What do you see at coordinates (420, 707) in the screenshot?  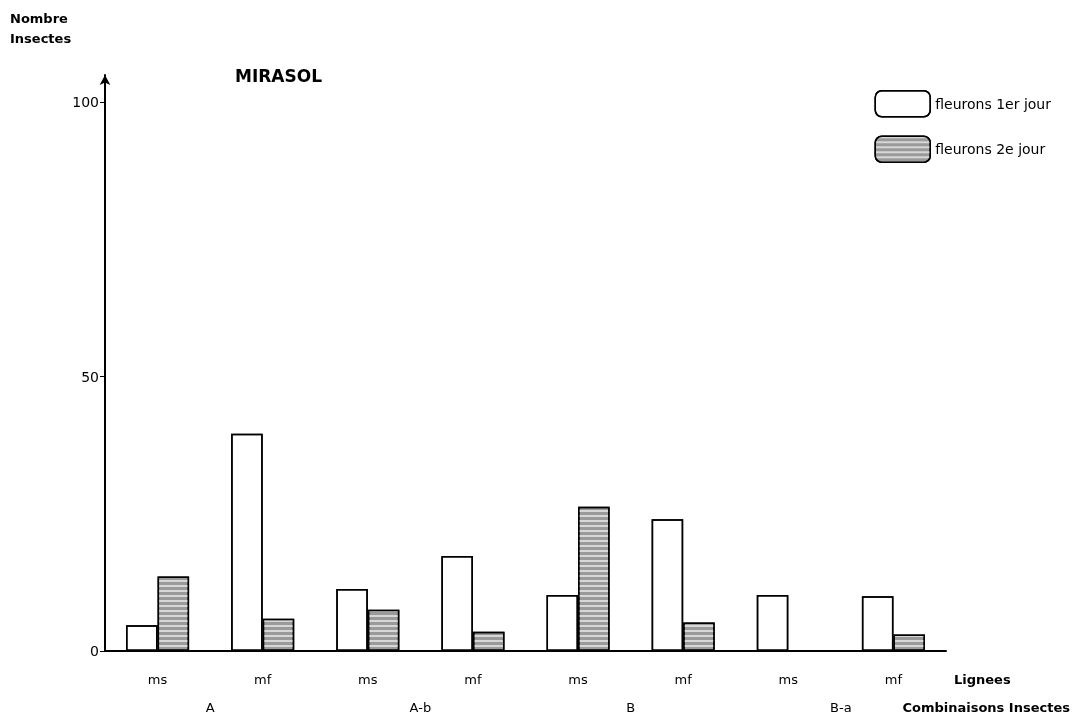 I see `text: A-b` at bounding box center [420, 707].